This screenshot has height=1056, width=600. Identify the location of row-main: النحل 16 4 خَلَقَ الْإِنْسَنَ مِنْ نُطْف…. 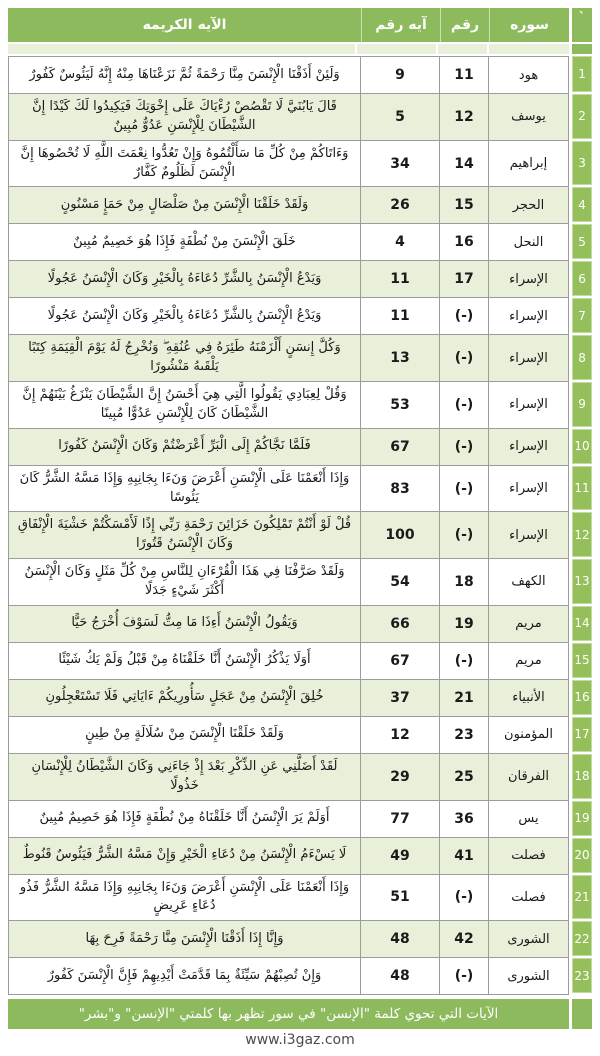
(288, 243).